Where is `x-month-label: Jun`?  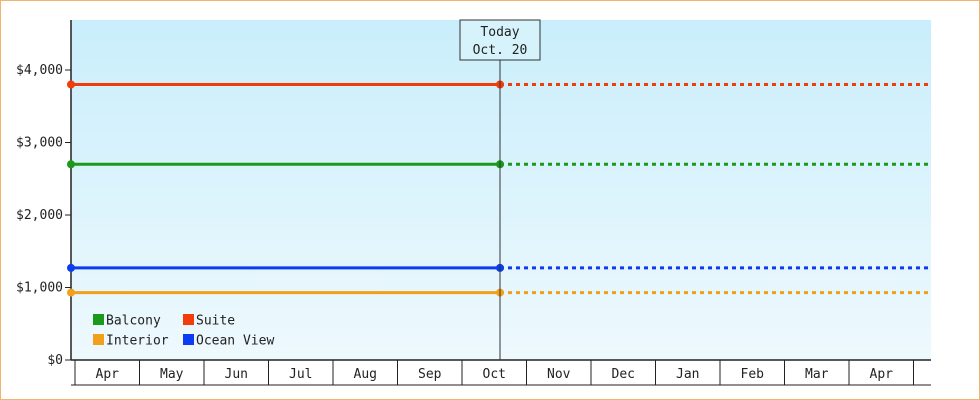
x-month-label: Jun is located at coordinates (236, 374).